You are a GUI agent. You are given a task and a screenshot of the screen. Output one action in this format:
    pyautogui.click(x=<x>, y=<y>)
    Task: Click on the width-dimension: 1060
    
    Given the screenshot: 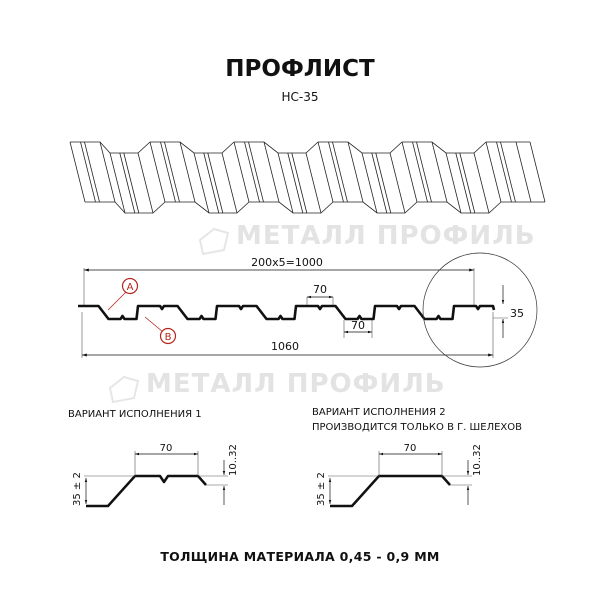 What is the action you would take?
    pyautogui.click(x=285, y=346)
    